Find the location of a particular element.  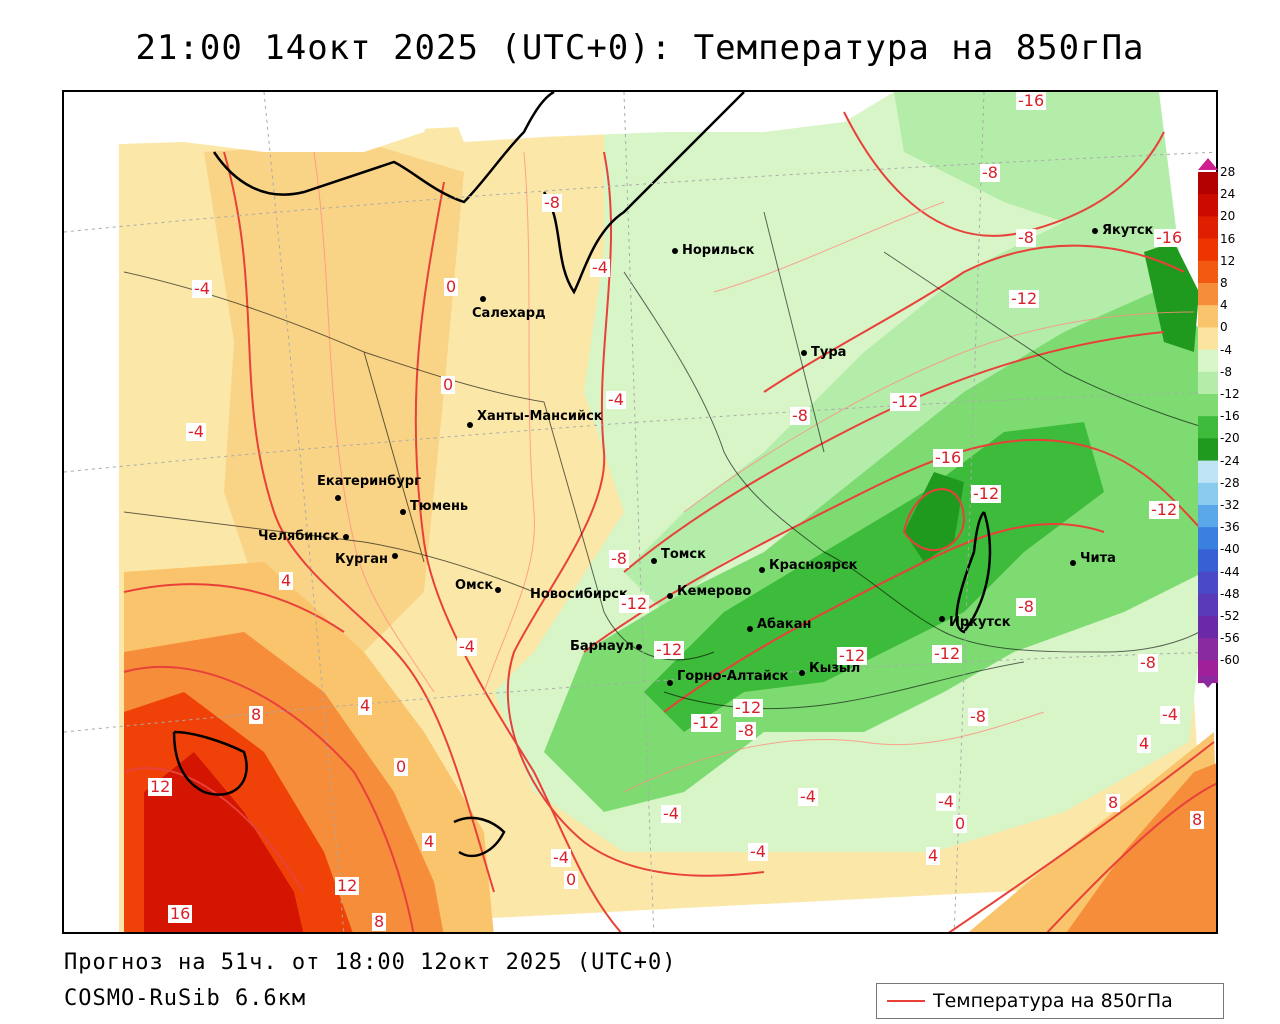

city-marker: Кемерово is located at coordinates (709, 593).